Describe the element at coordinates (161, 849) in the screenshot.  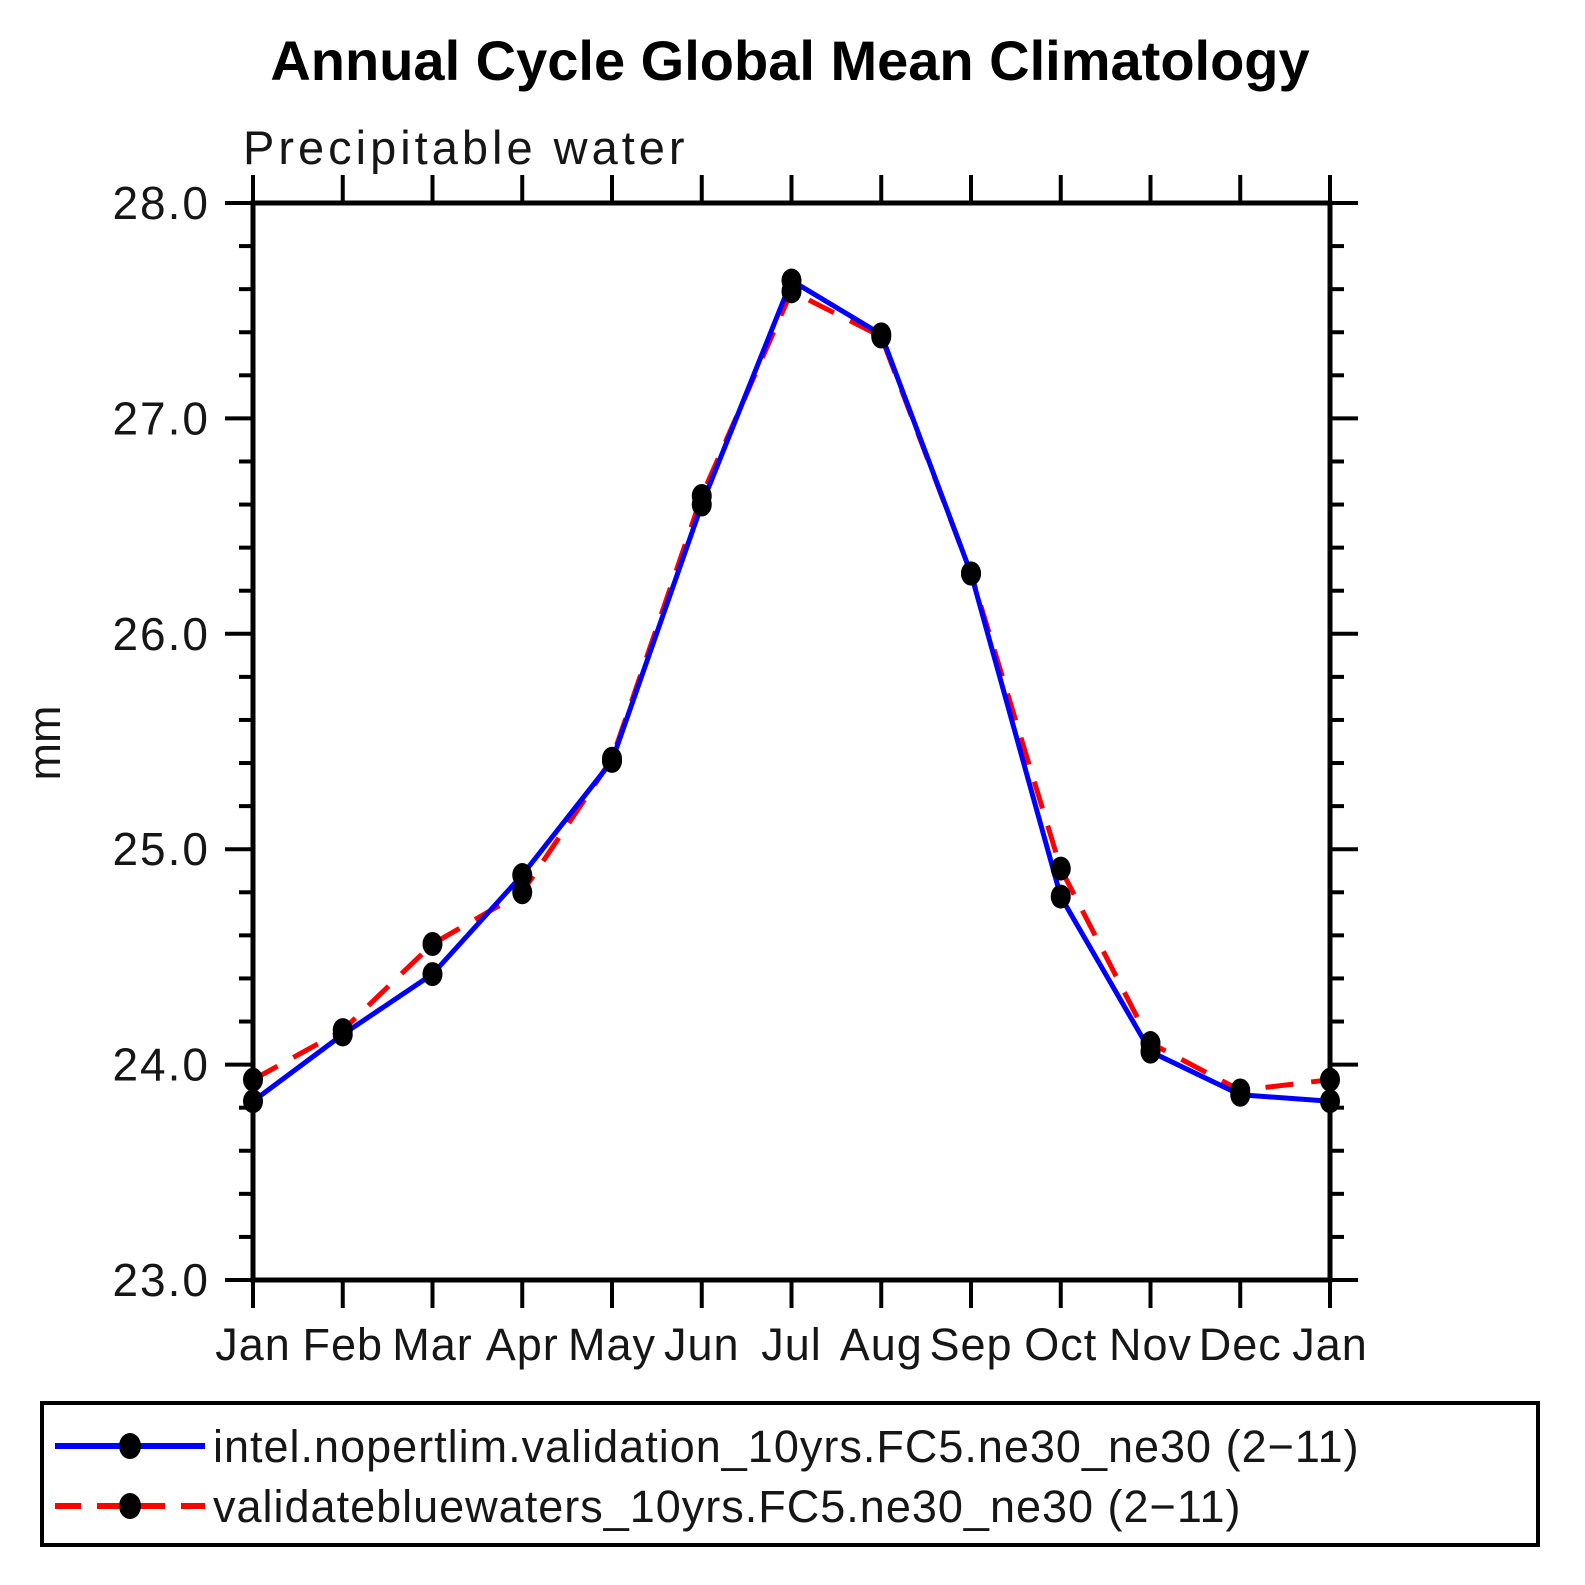
I see `y-tick-label: 25.0` at that location.